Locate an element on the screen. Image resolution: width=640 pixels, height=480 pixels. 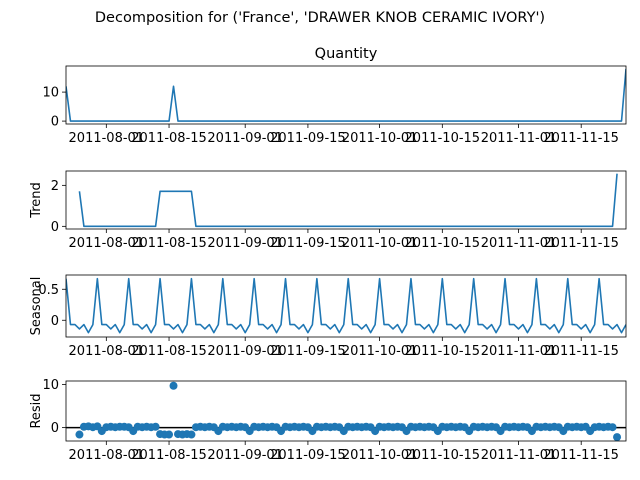
y-axis-label: Seasonal is located at coordinates (36, 306).